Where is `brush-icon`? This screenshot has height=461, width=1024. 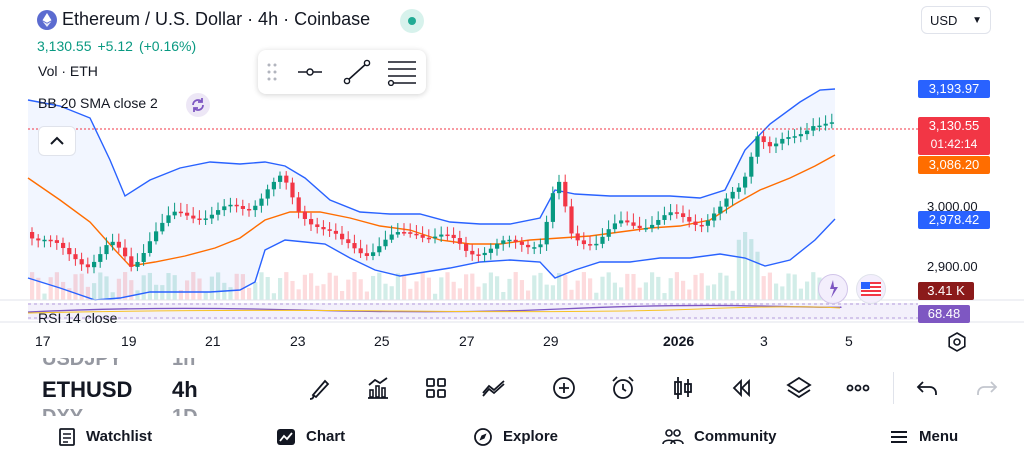 brush-icon is located at coordinates (320, 388).